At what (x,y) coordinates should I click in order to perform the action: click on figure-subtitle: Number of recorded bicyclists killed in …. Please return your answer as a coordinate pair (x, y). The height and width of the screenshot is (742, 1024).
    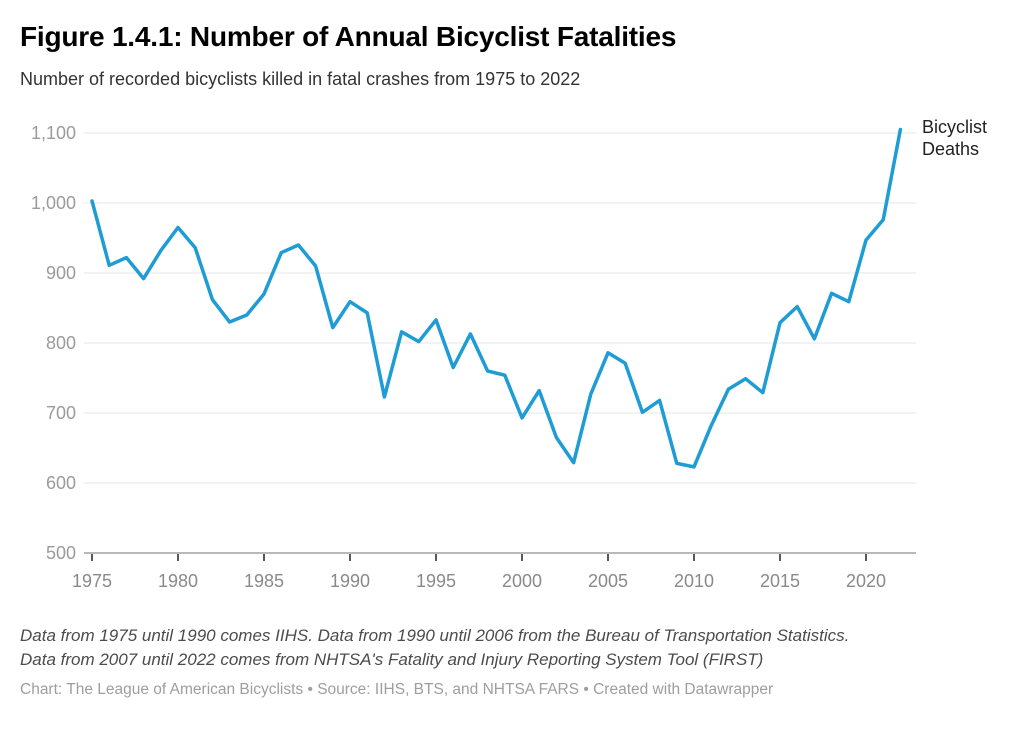
    Looking at the image, I should click on (300, 79).